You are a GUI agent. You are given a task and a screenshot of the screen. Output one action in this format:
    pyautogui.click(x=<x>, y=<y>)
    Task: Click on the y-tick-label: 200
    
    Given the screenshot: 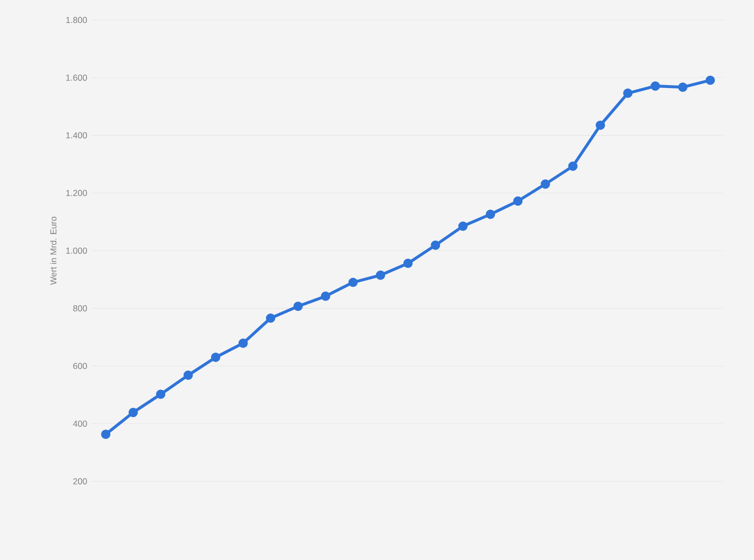 What is the action you would take?
    pyautogui.click(x=80, y=481)
    